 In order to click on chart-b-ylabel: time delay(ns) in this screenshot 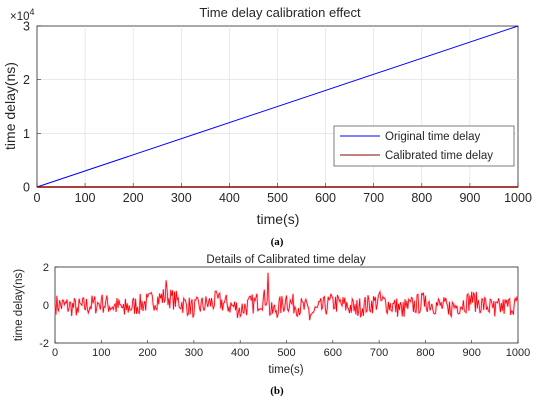, I will do `click(19, 305)`.